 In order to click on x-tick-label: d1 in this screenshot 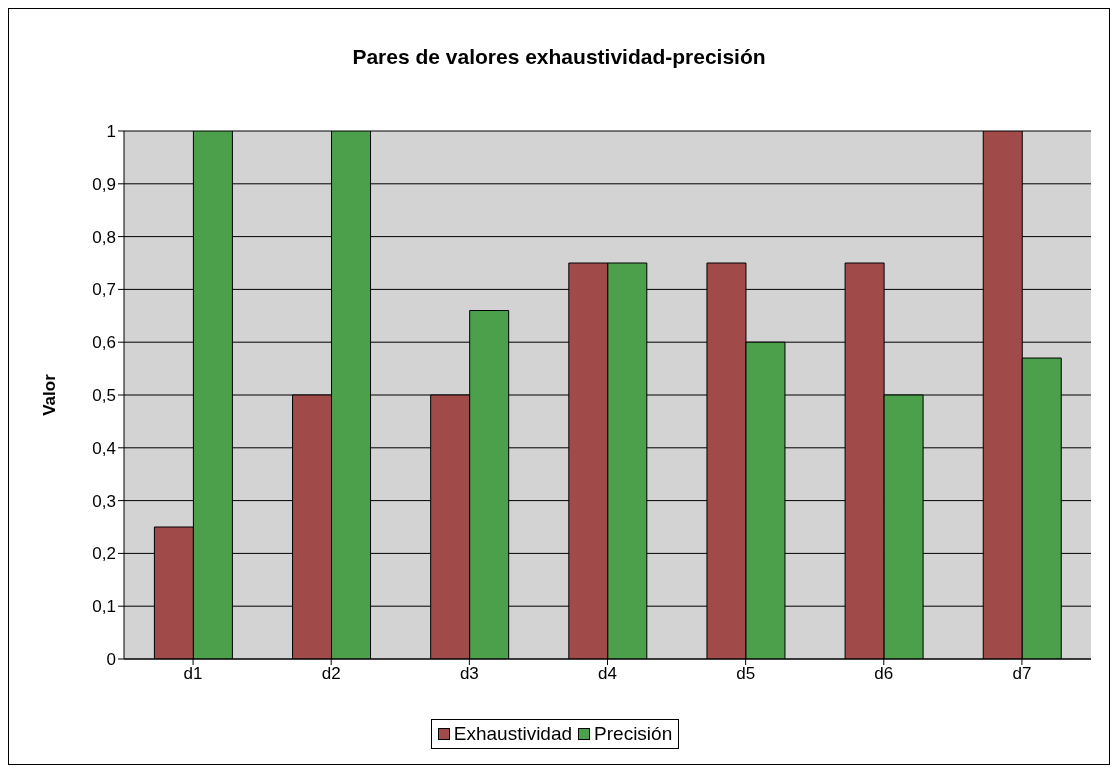, I will do `click(193, 674)`.